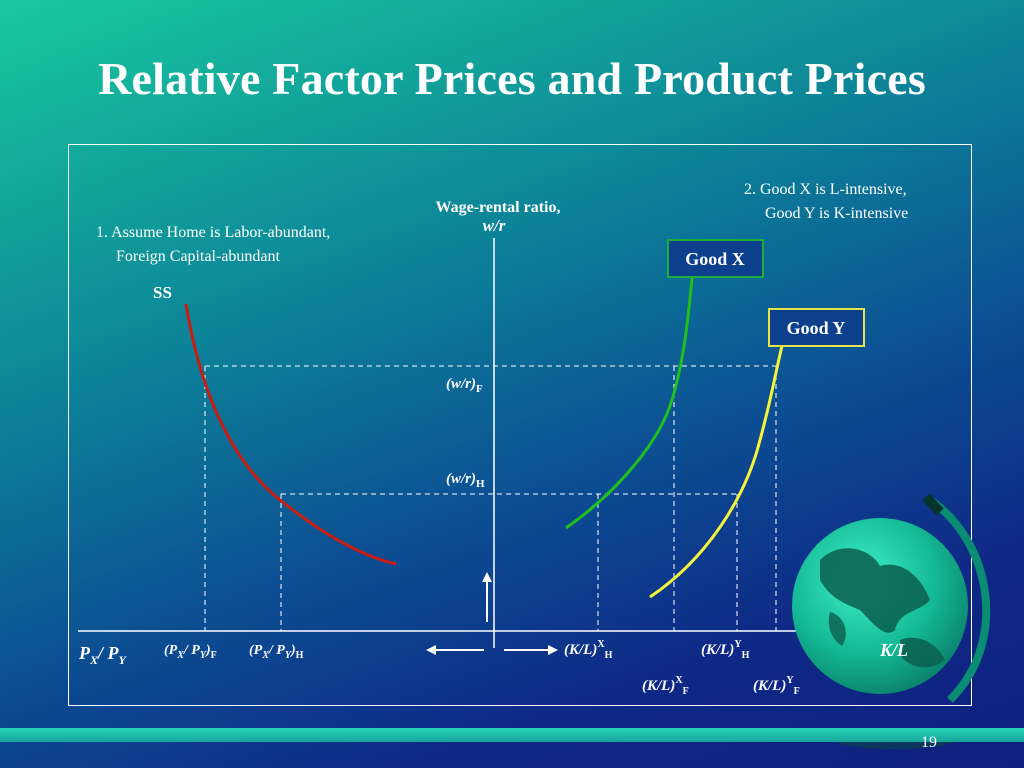 The height and width of the screenshot is (768, 1024). I want to click on px-over-py-axis-label: PX/ PY, so click(103, 655).